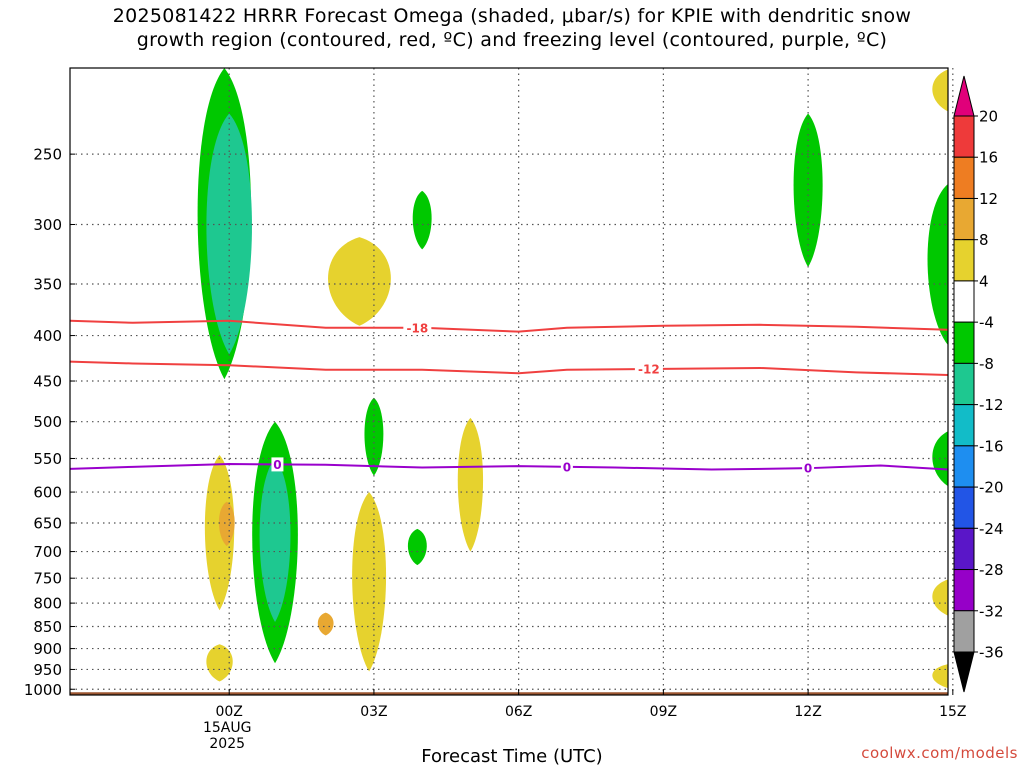 The height and width of the screenshot is (768, 1024). Describe the element at coordinates (991, 446) in the screenshot. I see `colorbar-label: -16` at that location.